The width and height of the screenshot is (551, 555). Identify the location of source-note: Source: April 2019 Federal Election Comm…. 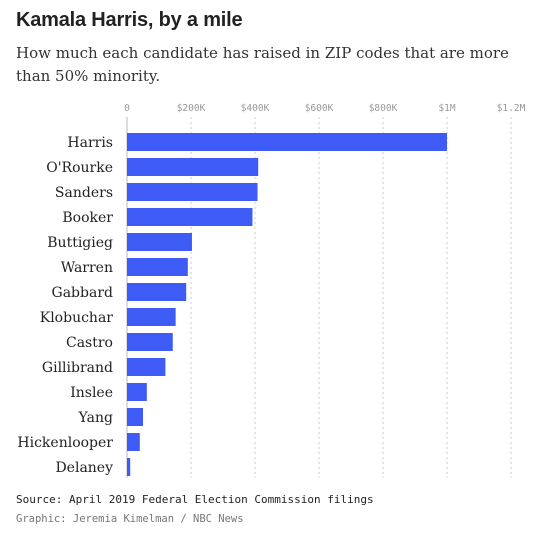
(195, 499).